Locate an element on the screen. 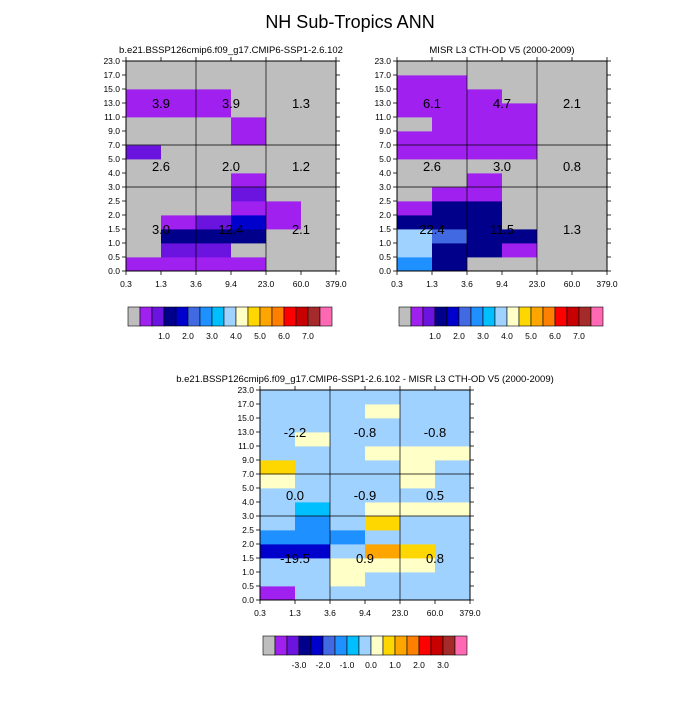  y-tick-label: 2.5 is located at coordinates (385, 201).